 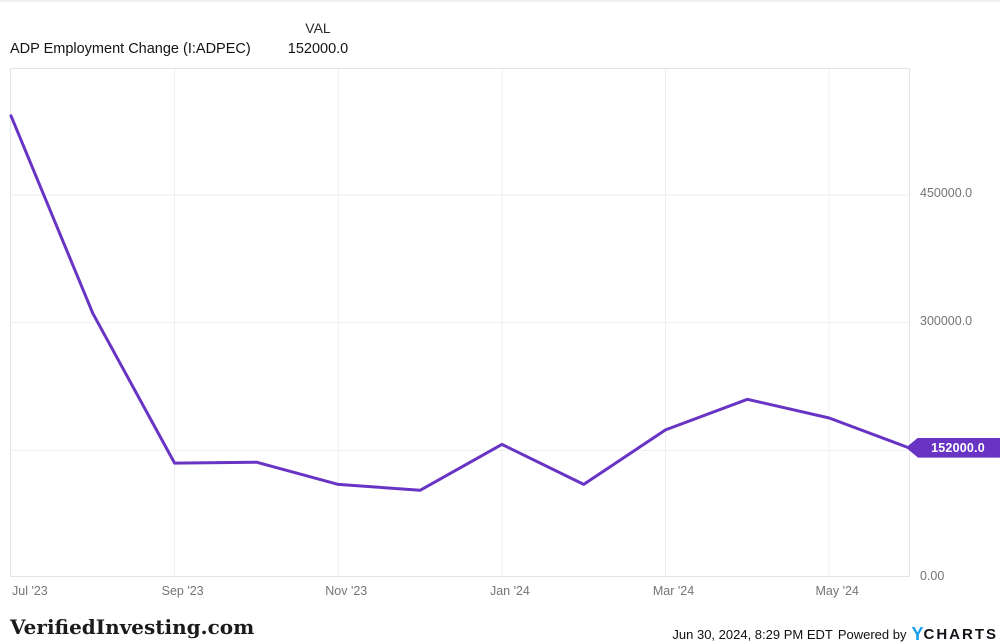 I want to click on x-axis-label: Mar '24, so click(x=673, y=591).